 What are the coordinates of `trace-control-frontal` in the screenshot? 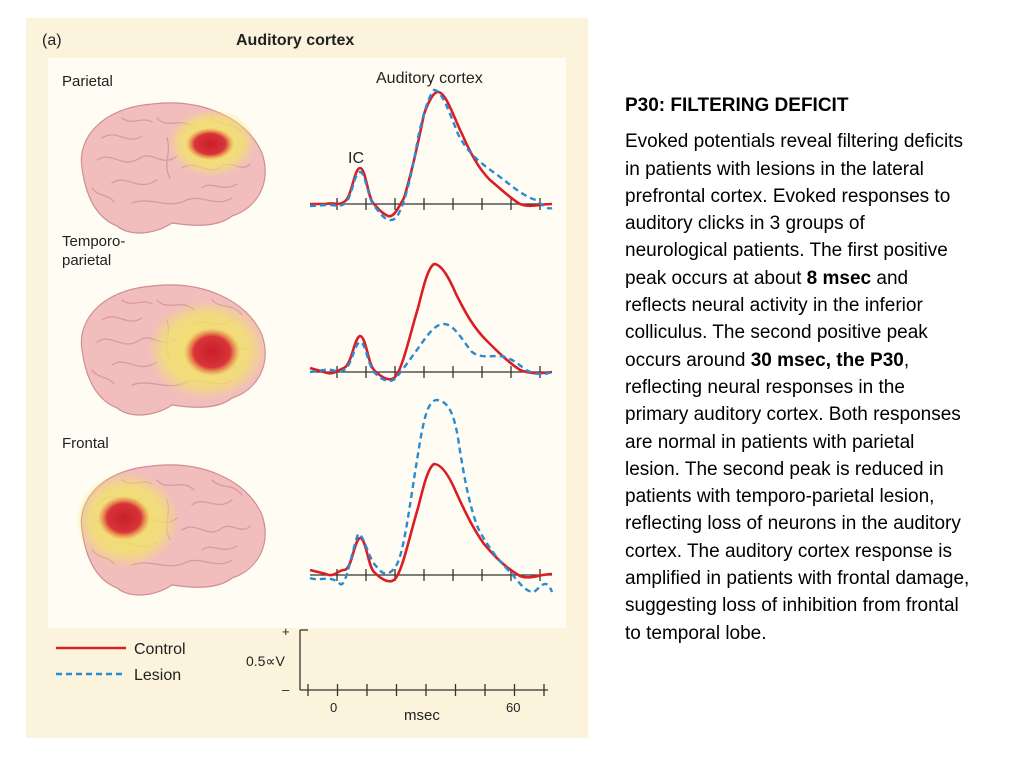 It's located at (431, 522).